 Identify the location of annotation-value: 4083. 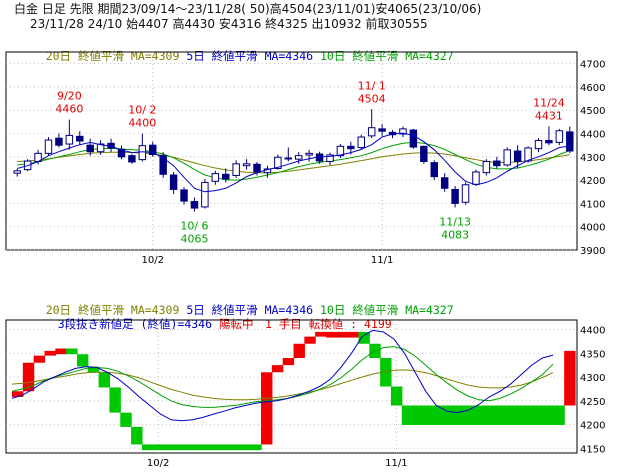
(455, 234).